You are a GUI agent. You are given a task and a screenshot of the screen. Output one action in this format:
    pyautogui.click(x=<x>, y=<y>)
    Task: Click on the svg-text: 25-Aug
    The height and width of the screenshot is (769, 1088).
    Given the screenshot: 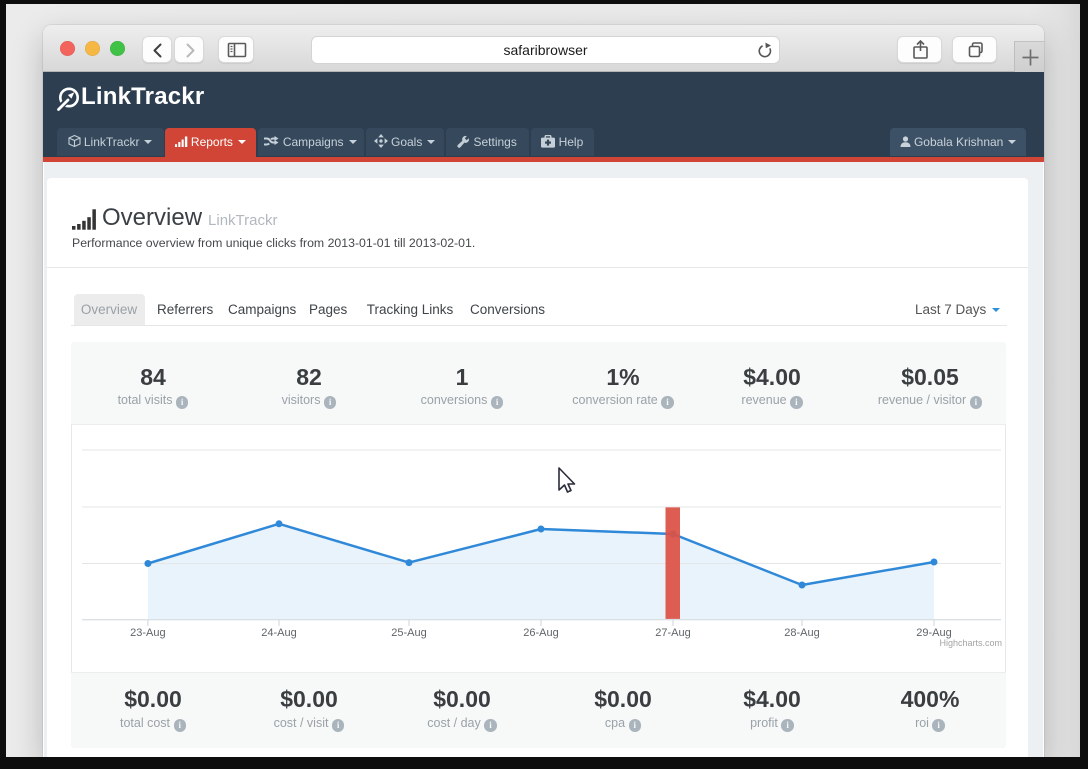 What is the action you would take?
    pyautogui.click(x=408, y=633)
    